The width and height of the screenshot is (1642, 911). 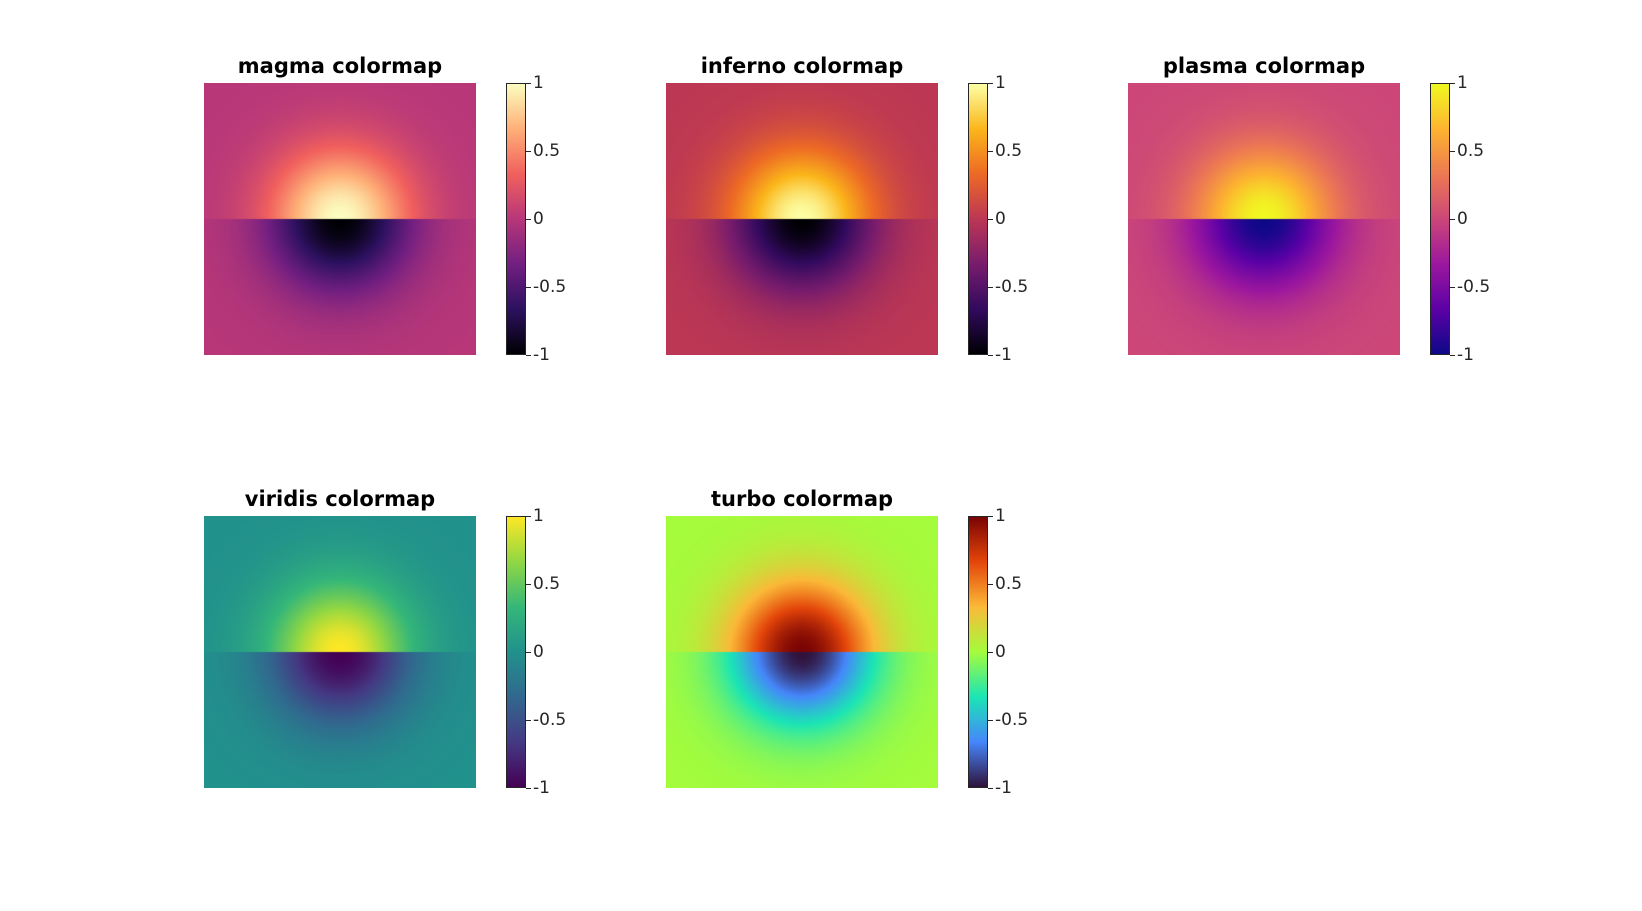 I want to click on viridis-colorbar, so click(x=516, y=652).